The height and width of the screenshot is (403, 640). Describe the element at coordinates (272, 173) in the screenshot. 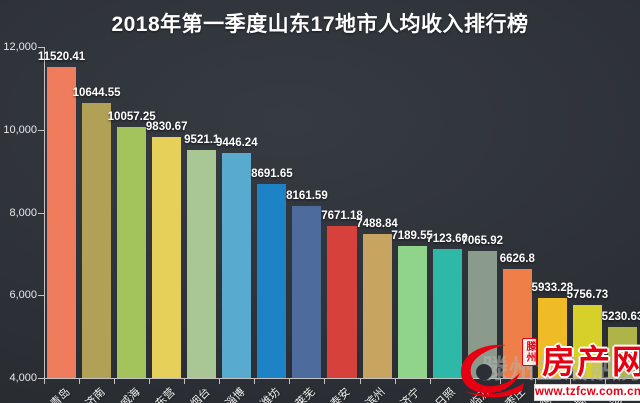

I see `bar-value-label: 8691.65` at that location.